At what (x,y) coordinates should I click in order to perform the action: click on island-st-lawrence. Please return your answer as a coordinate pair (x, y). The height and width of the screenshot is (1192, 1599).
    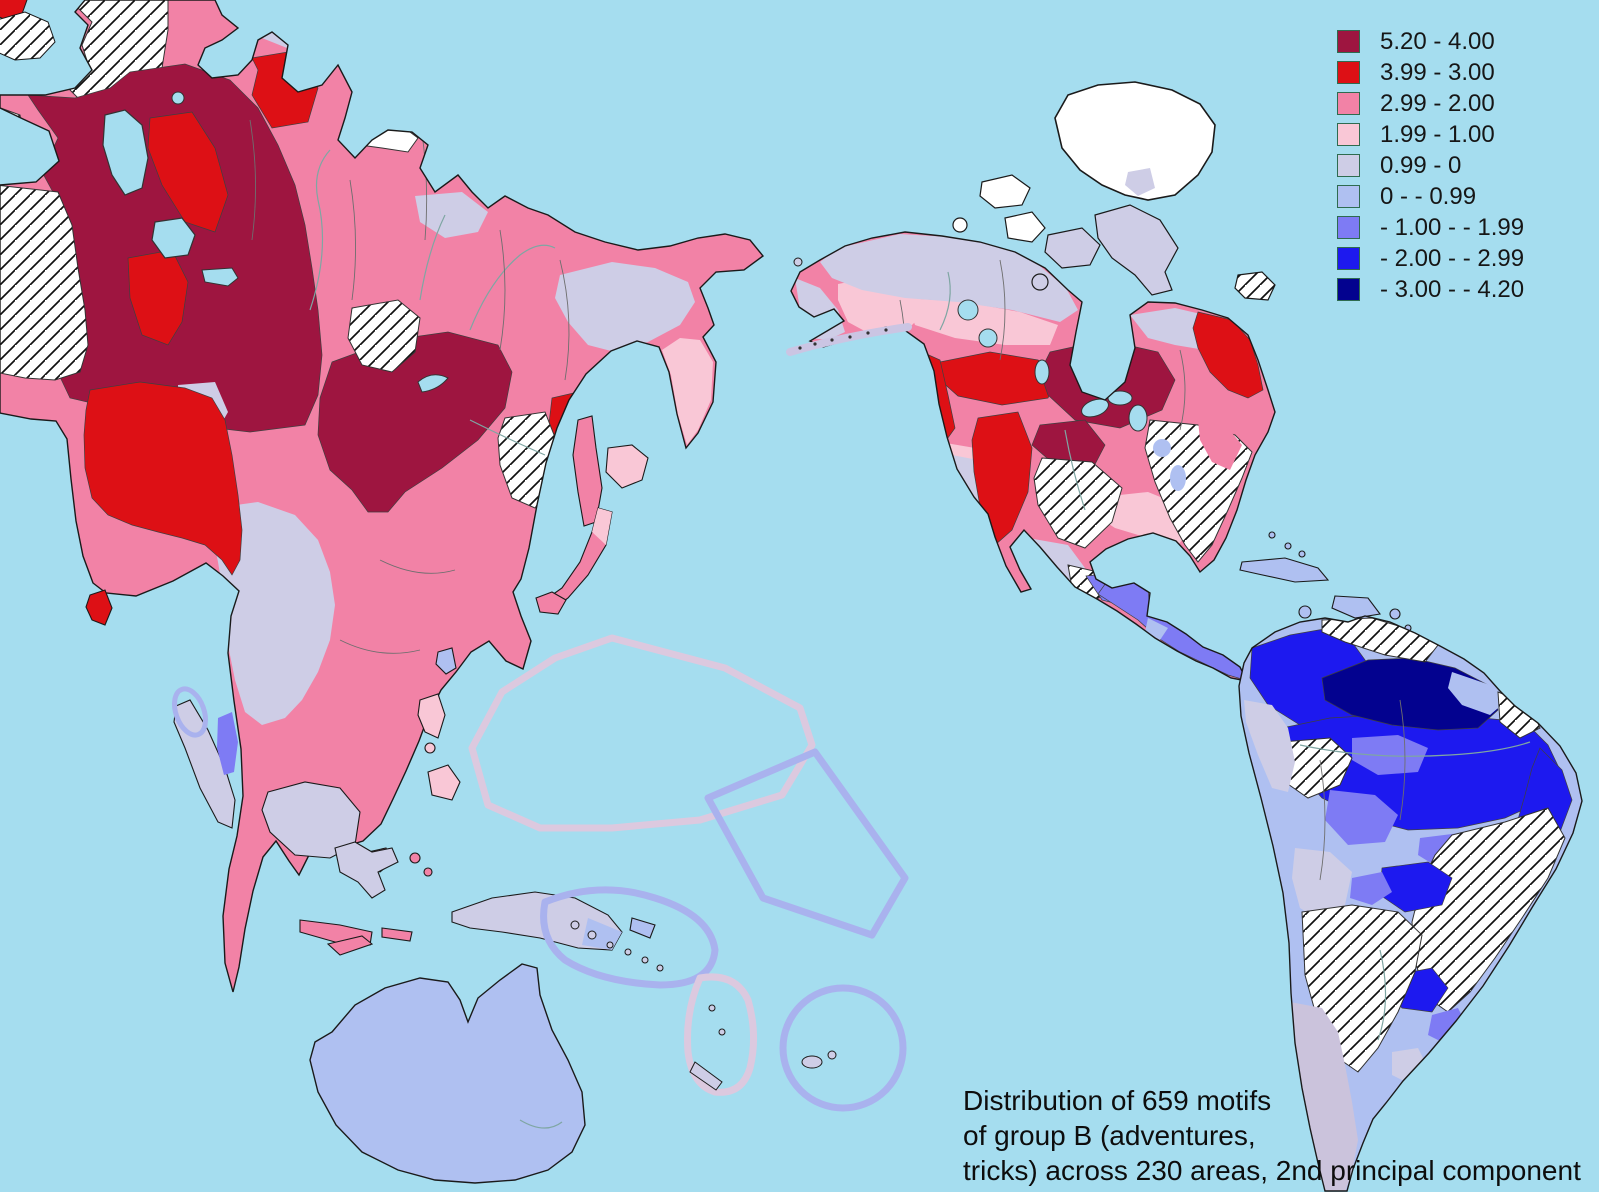
    Looking at the image, I should click on (798, 262).